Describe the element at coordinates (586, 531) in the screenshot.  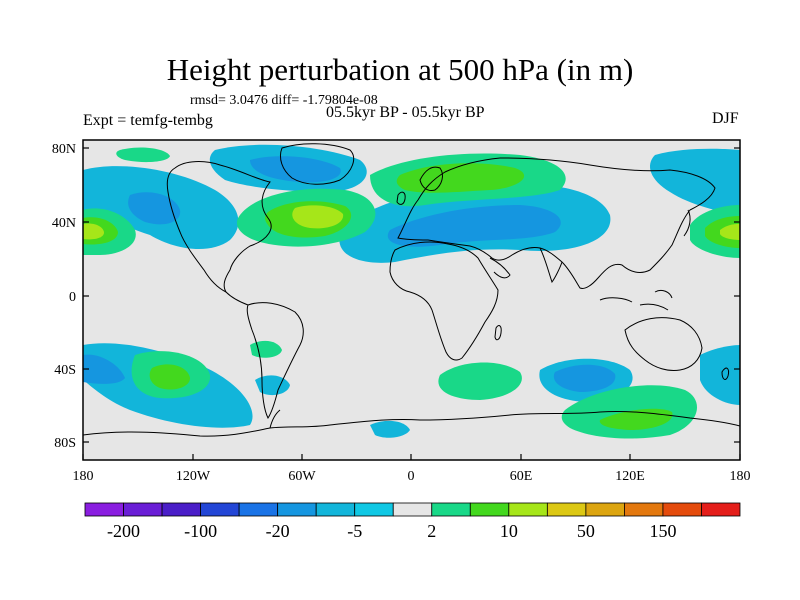
I see `colorbar-label: 50` at that location.